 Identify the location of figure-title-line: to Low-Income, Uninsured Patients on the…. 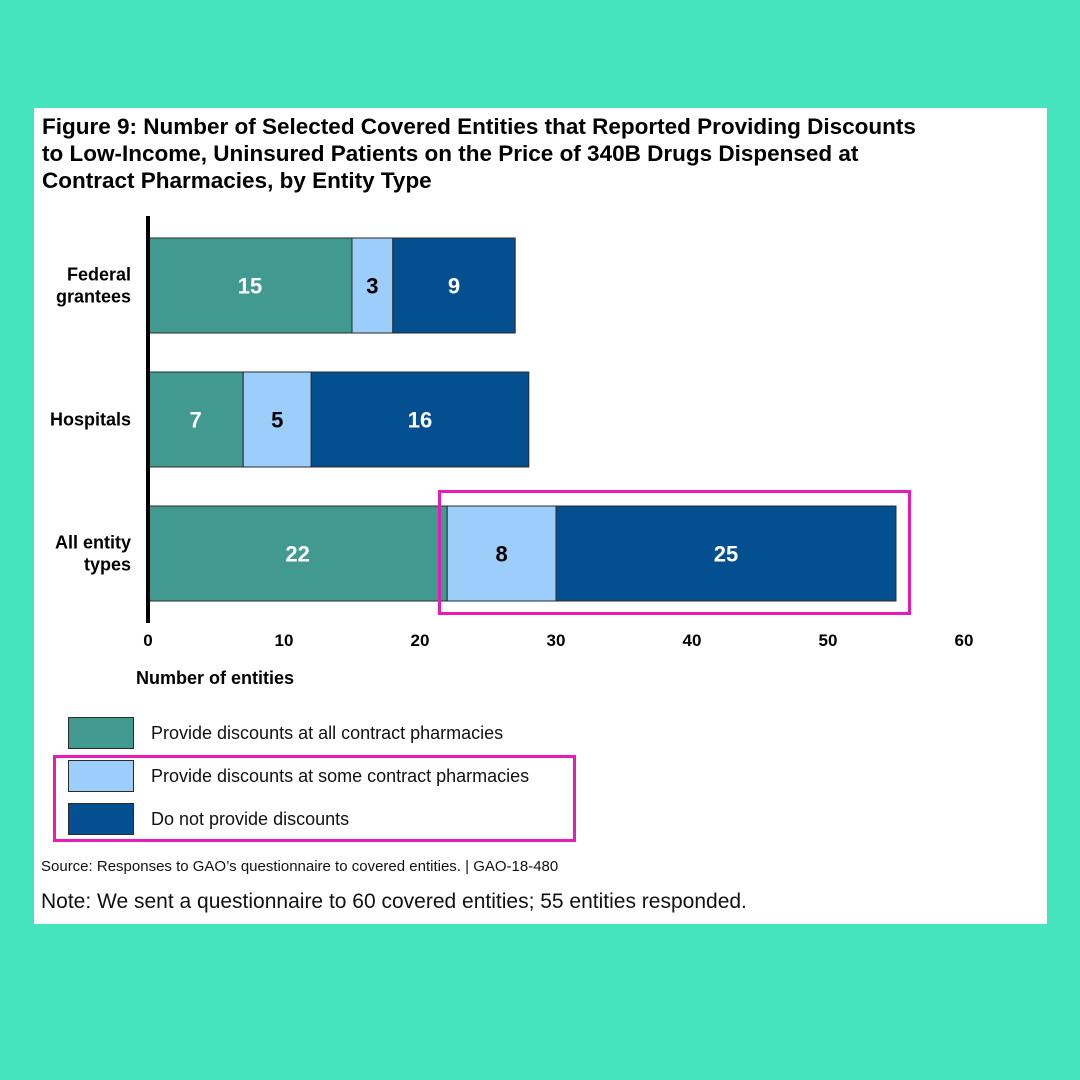
(450, 153).